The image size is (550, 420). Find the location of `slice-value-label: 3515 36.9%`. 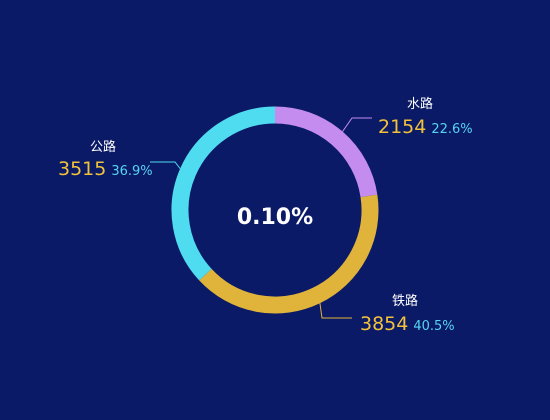

slice-value-label: 3515 36.9% is located at coordinates (105, 169).